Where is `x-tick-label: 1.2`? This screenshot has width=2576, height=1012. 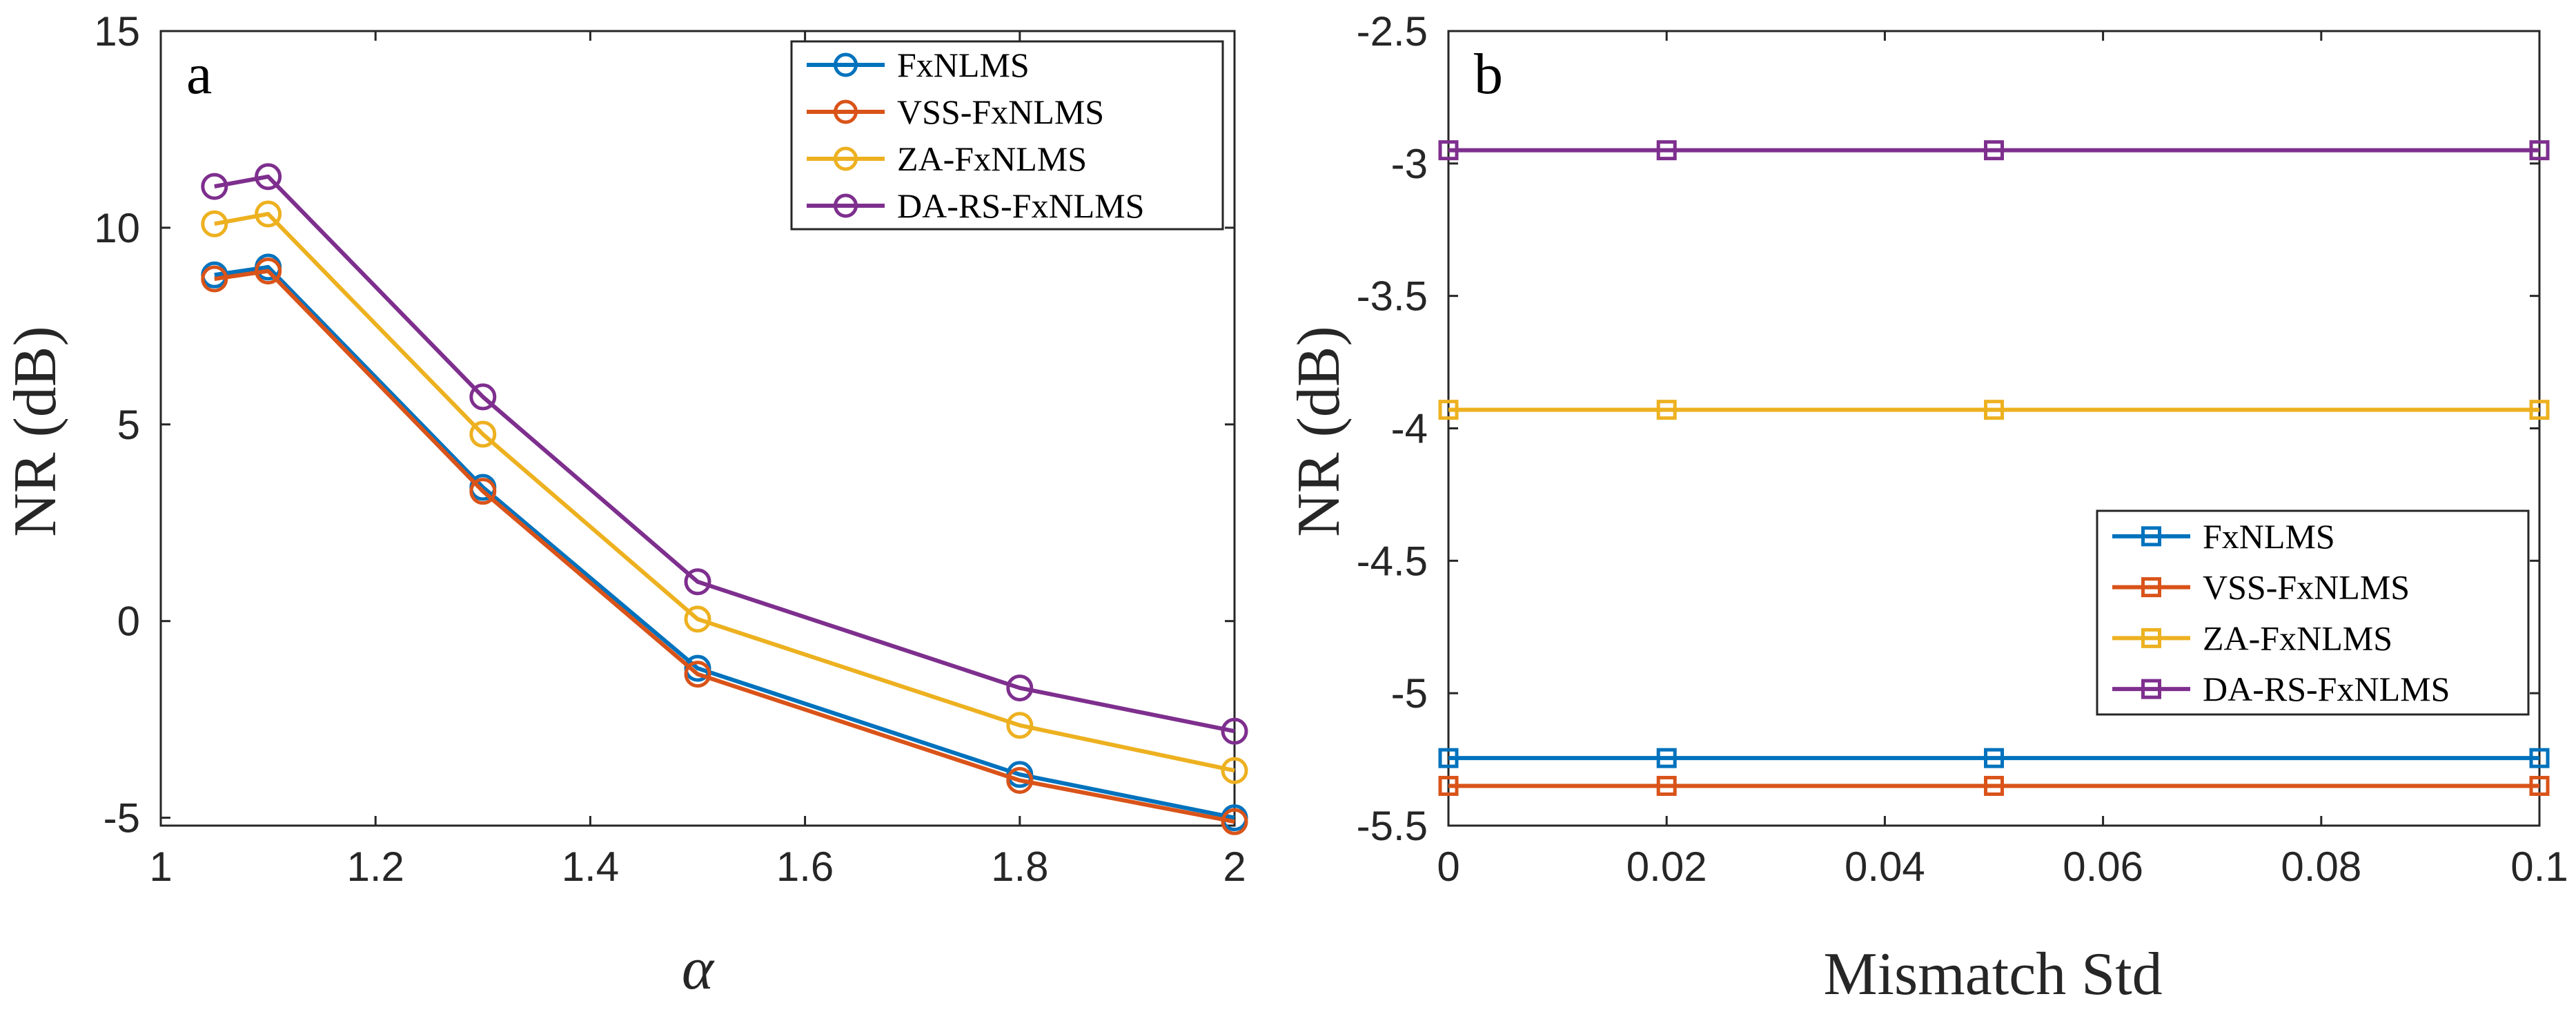
x-tick-label: 1.2 is located at coordinates (375, 867).